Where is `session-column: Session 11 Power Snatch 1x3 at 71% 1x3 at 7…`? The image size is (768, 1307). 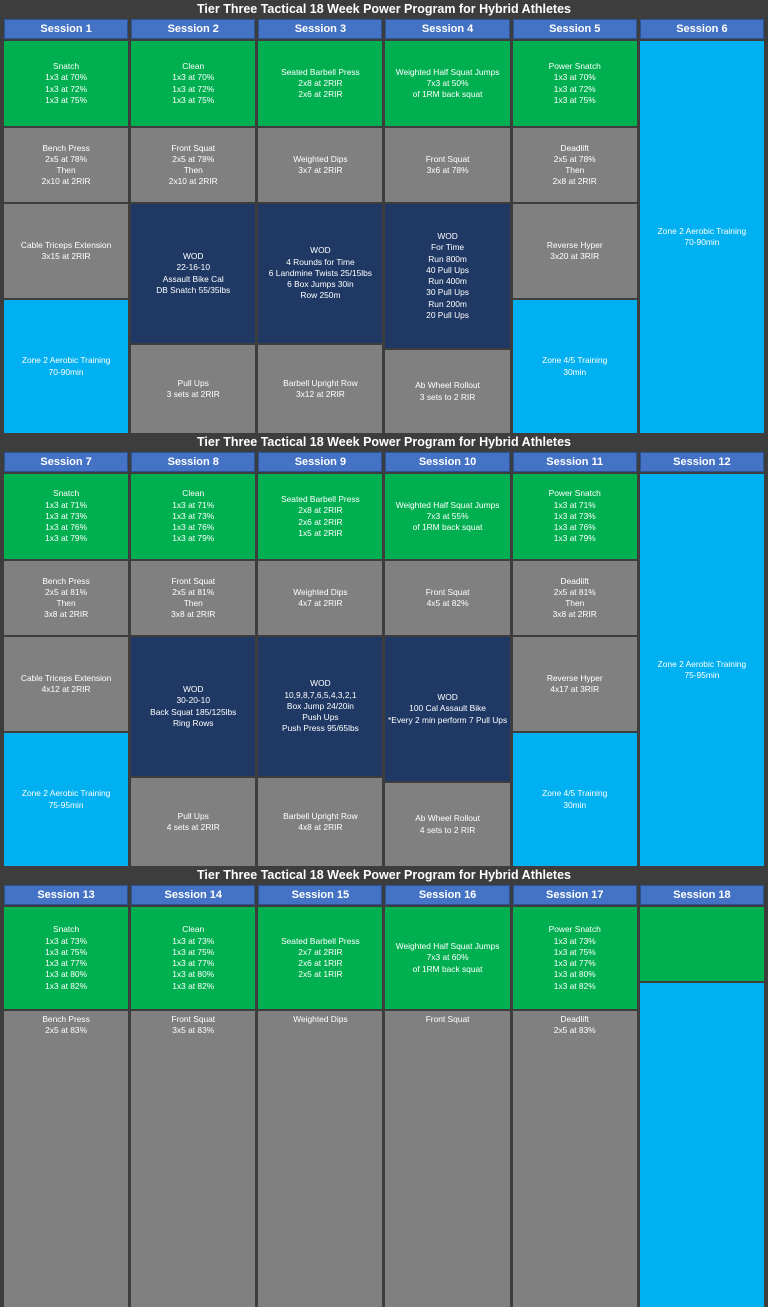 session-column: Session 11 Power Snatch 1x3 at 71% 1x3 at 7… is located at coordinates (574, 659).